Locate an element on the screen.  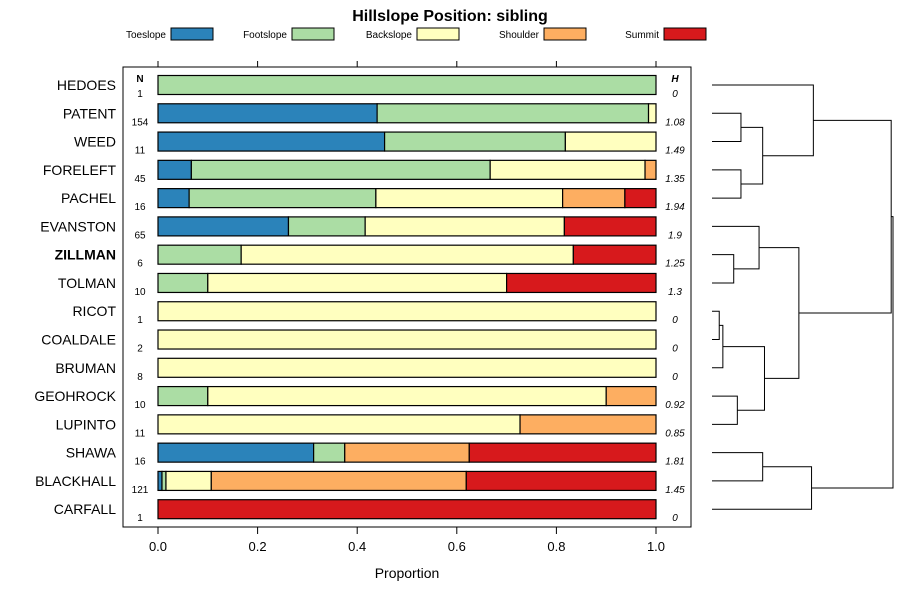
row-label: LUPINTO is located at coordinates (86, 424).